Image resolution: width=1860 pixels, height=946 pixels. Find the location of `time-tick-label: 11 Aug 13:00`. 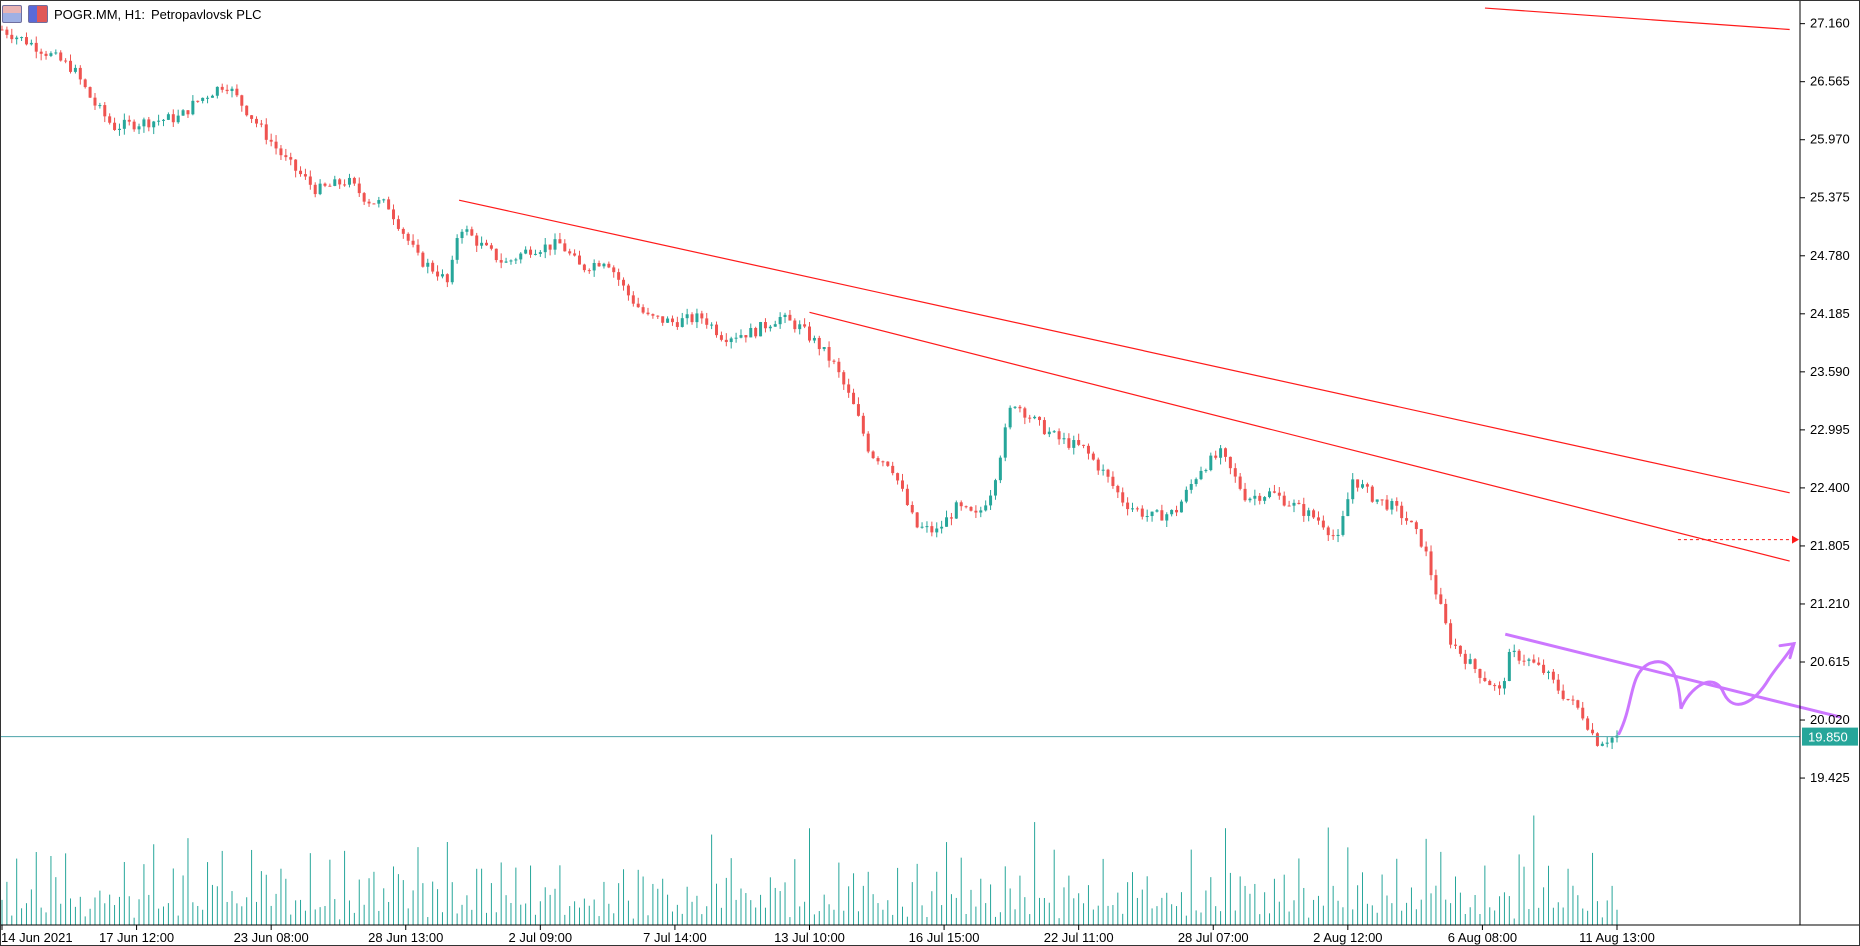

time-tick-label: 11 Aug 13:00 is located at coordinates (1617, 937).